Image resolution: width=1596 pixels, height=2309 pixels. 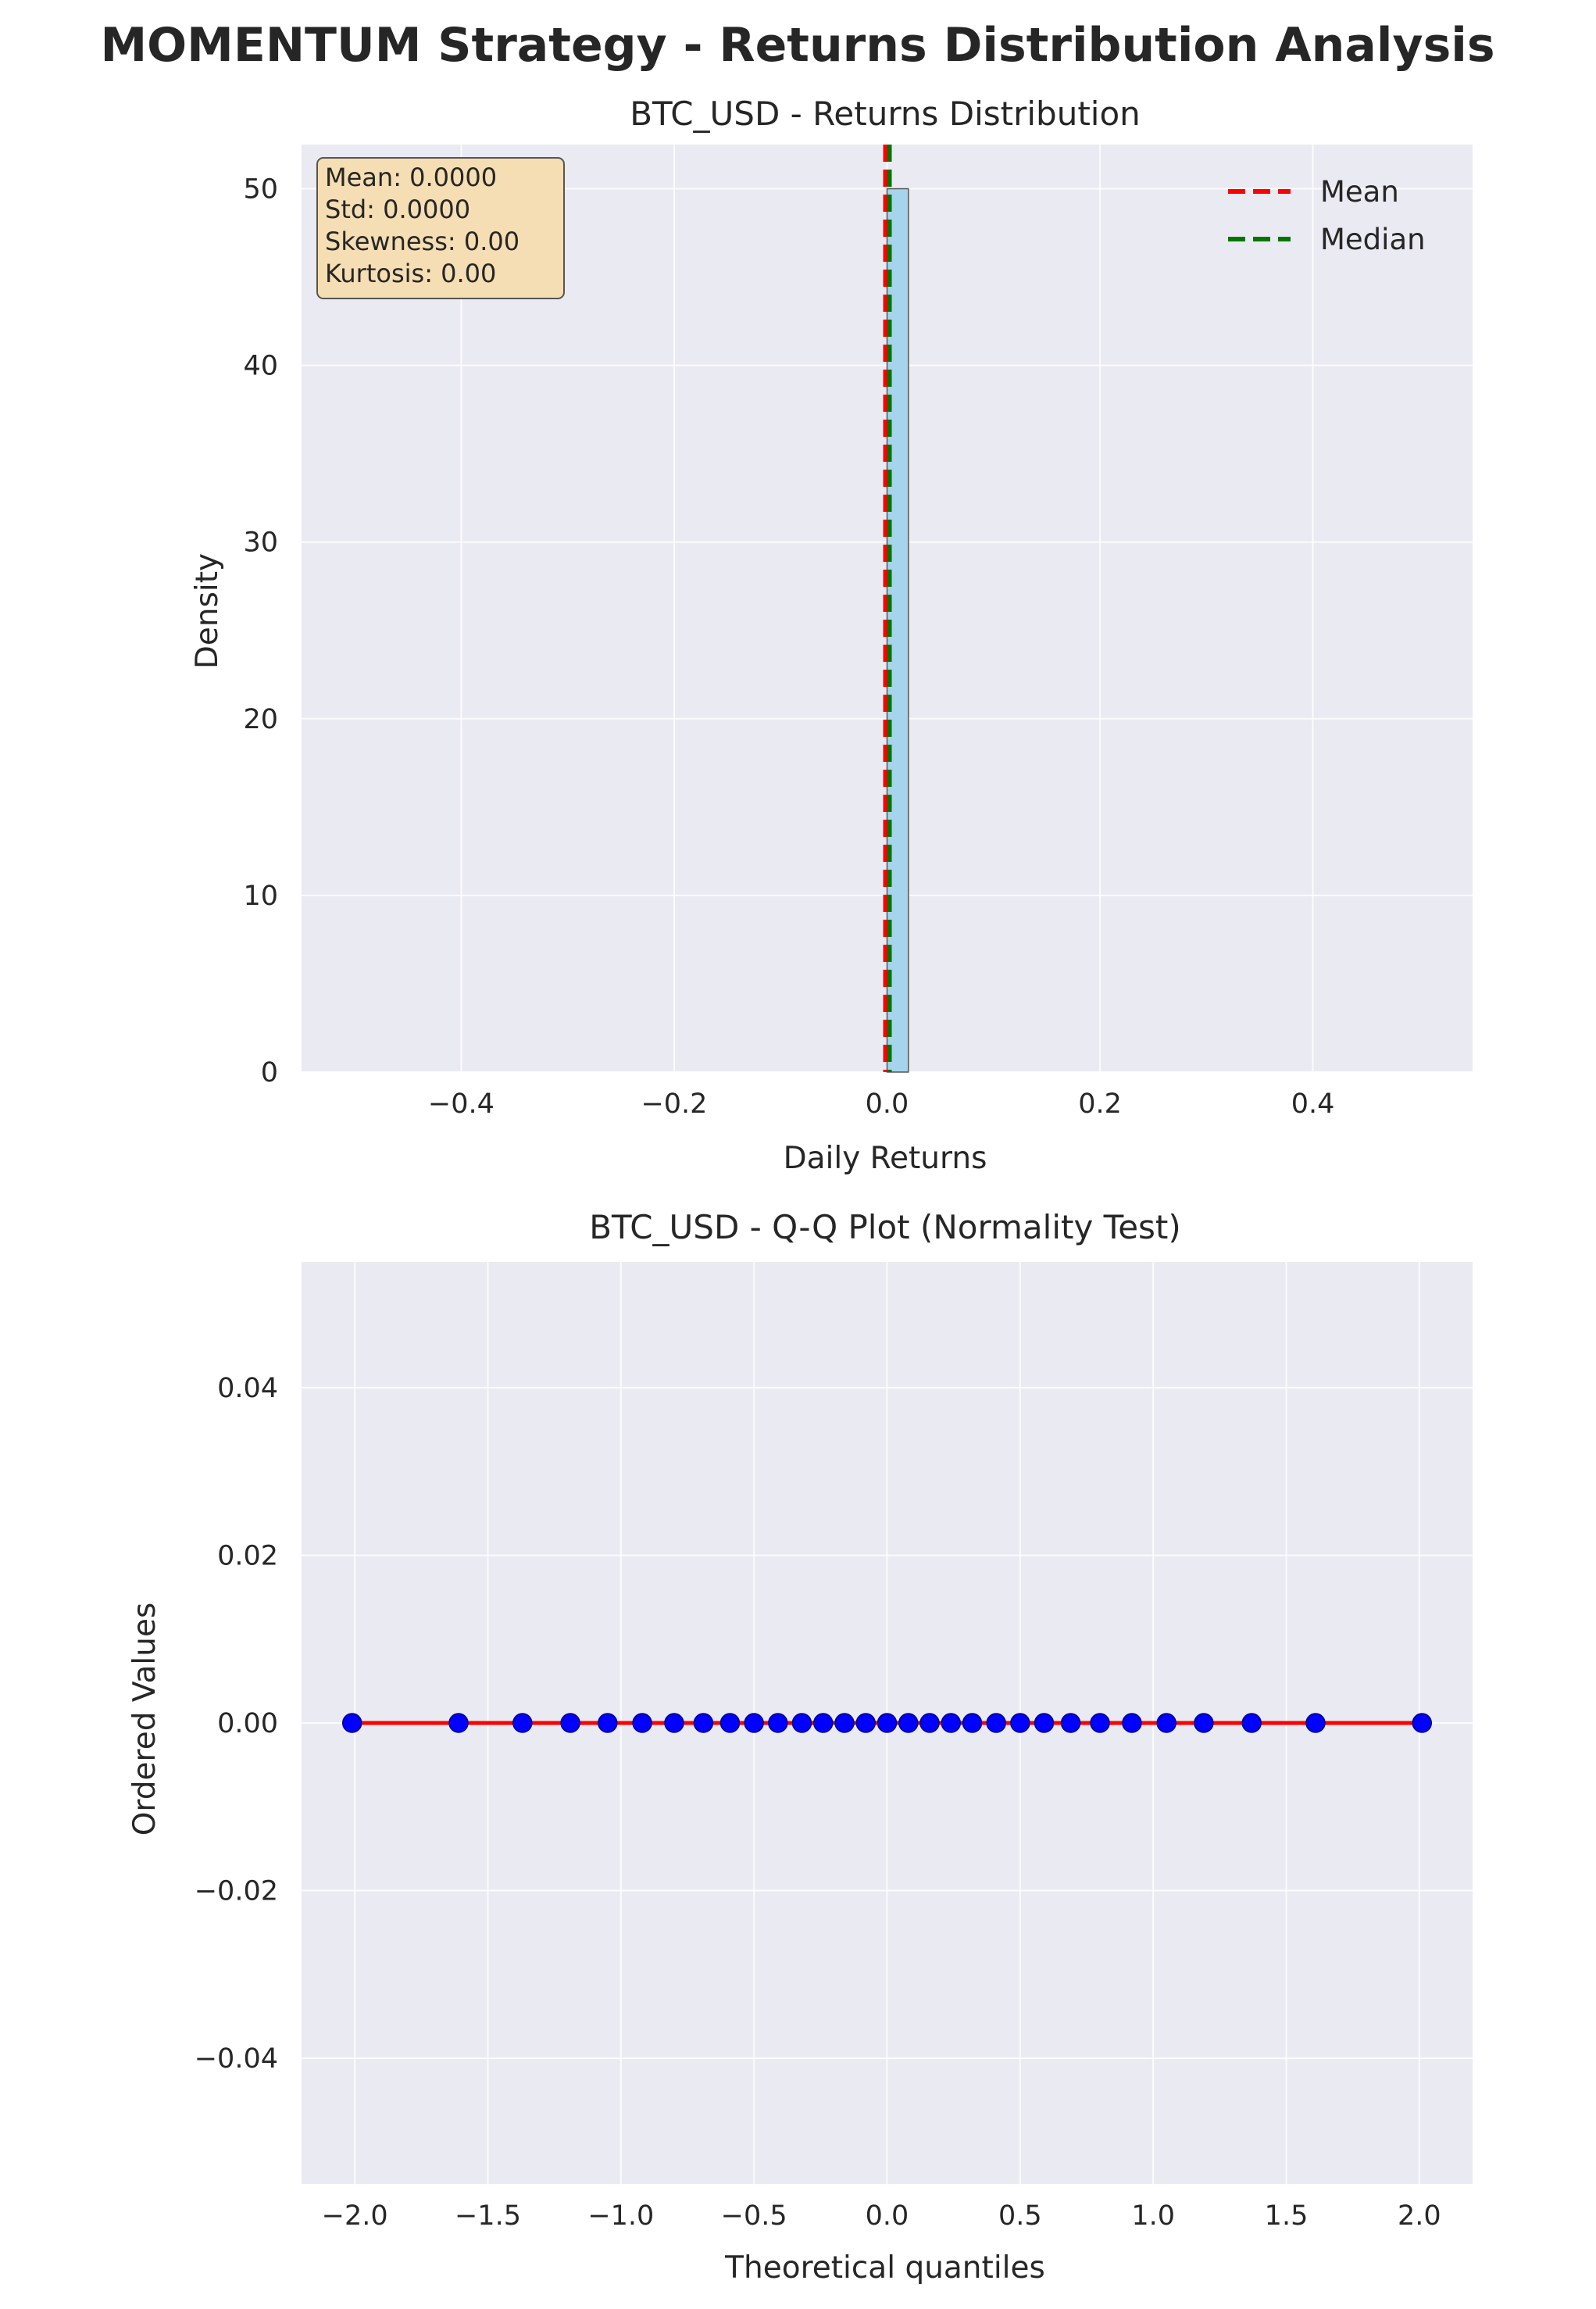 What do you see at coordinates (247, 1723) in the screenshot?
I see `y-tick-label: 0.00` at bounding box center [247, 1723].